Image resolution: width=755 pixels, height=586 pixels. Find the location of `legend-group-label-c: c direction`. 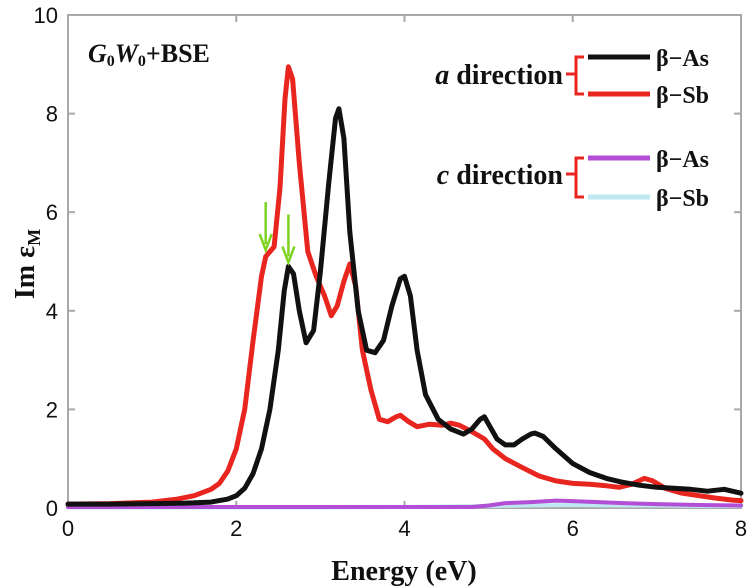

legend-group-label-c: c direction is located at coordinates (500, 175).